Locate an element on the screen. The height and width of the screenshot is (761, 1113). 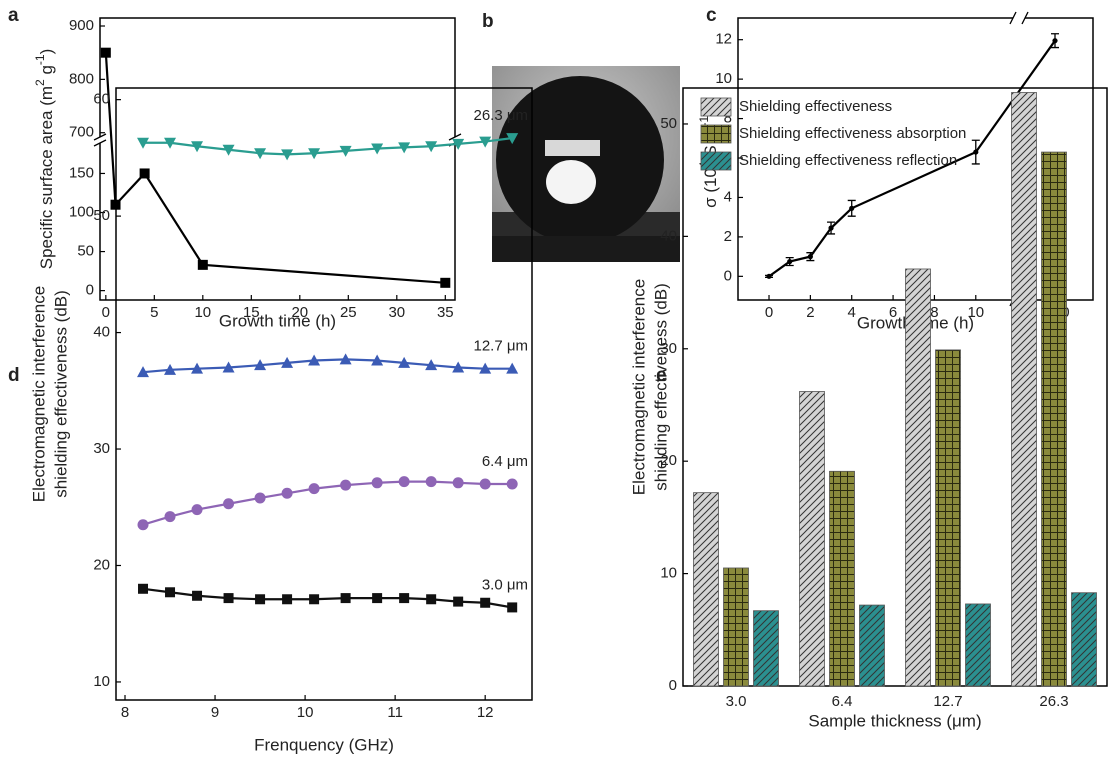
contact-angle-photo is located at coordinates (586, 164).